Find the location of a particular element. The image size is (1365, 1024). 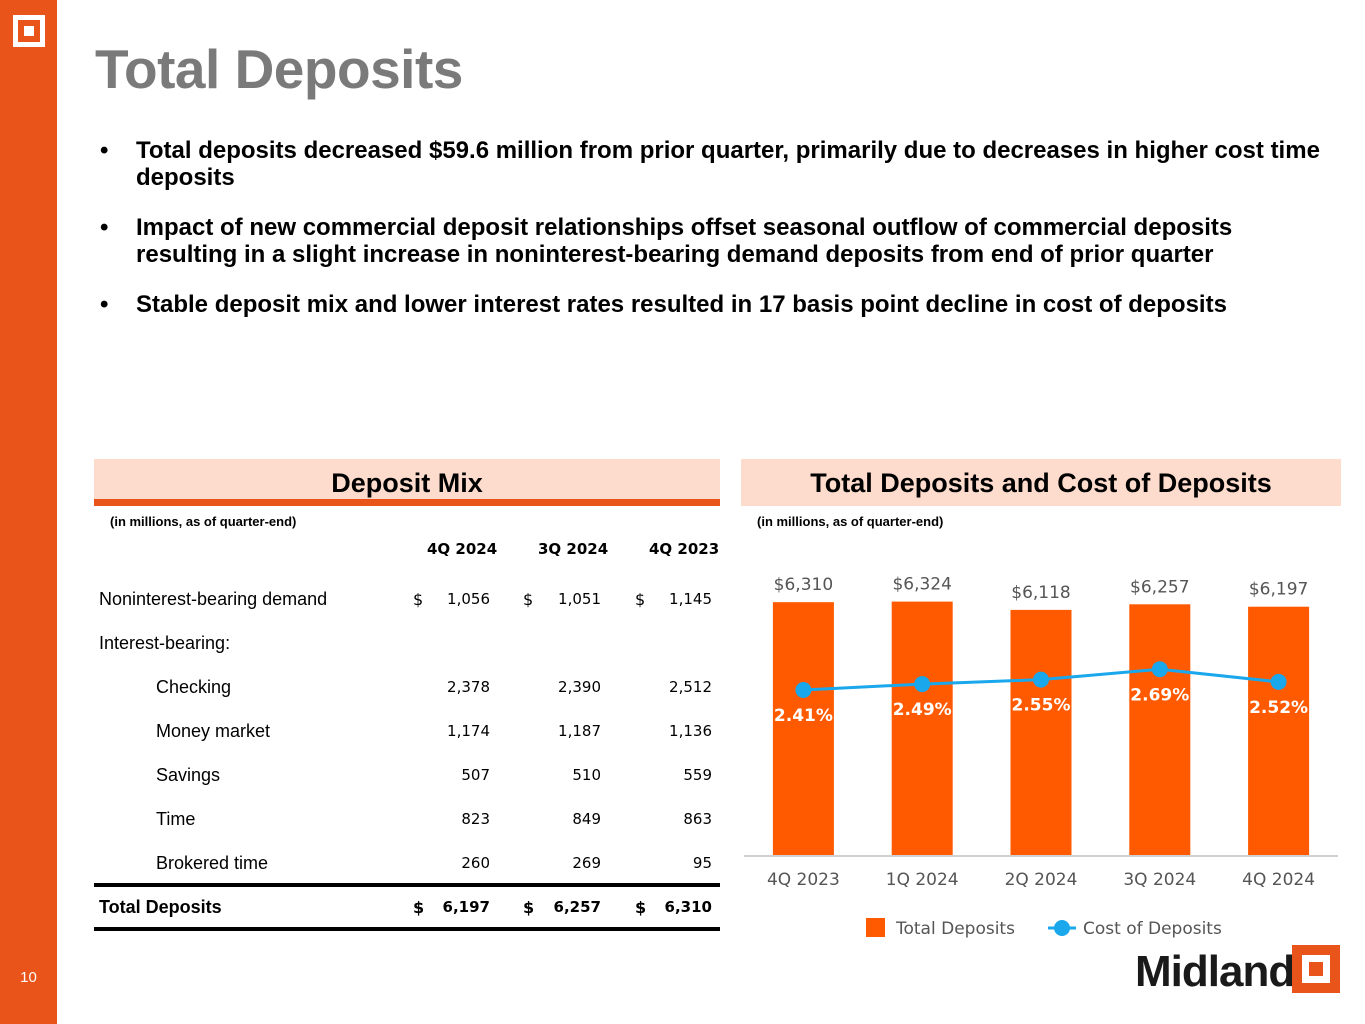

total-value: 6,197 is located at coordinates (466, 907).